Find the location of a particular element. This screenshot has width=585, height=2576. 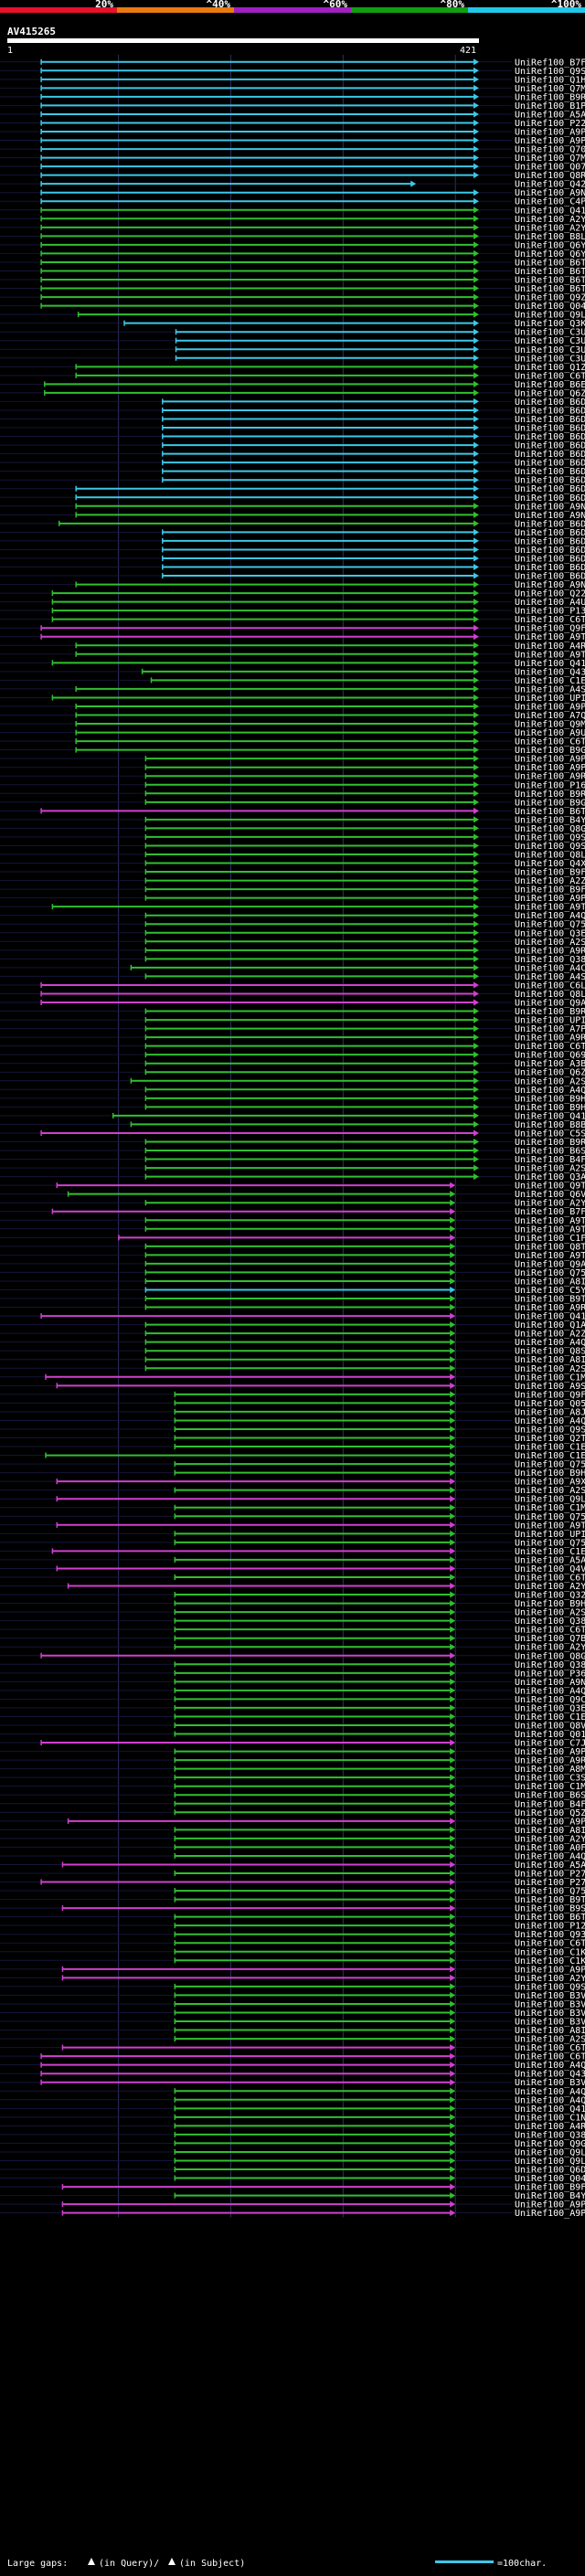

hit-label: UniRef100_Q9LKC7 is located at coordinates (550, 316).